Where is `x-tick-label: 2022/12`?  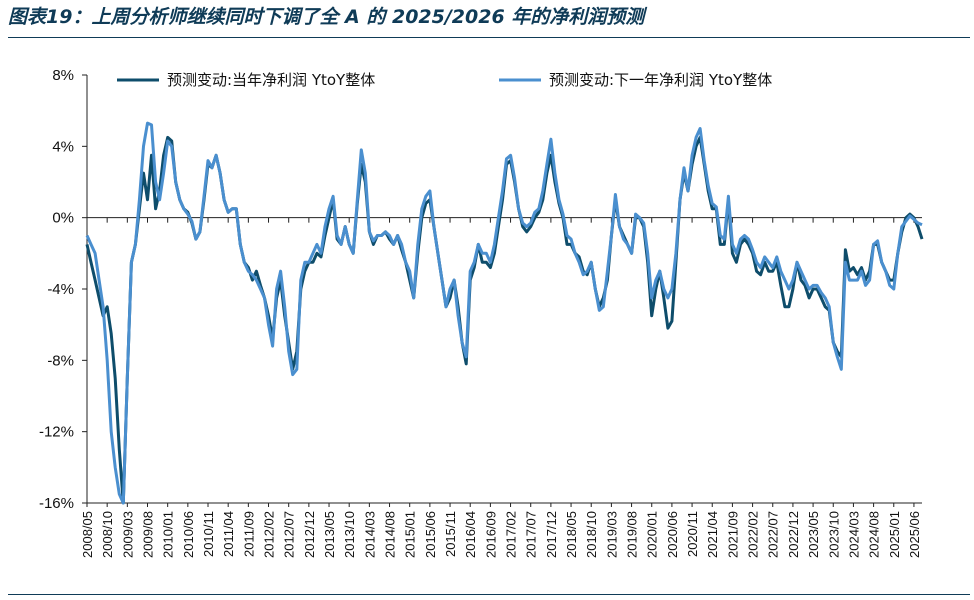 x-tick-label: 2022/12 is located at coordinates (793, 534).